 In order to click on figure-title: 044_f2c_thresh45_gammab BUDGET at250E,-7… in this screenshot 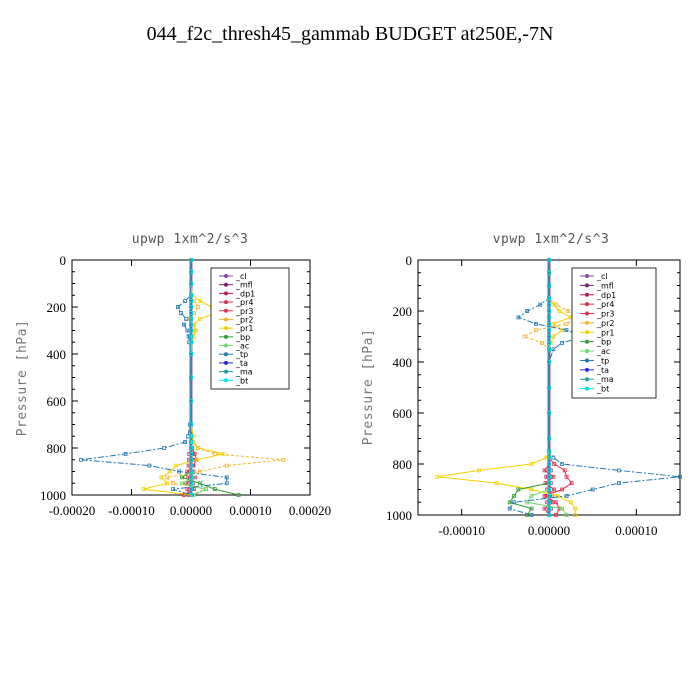, I will do `click(350, 34)`.